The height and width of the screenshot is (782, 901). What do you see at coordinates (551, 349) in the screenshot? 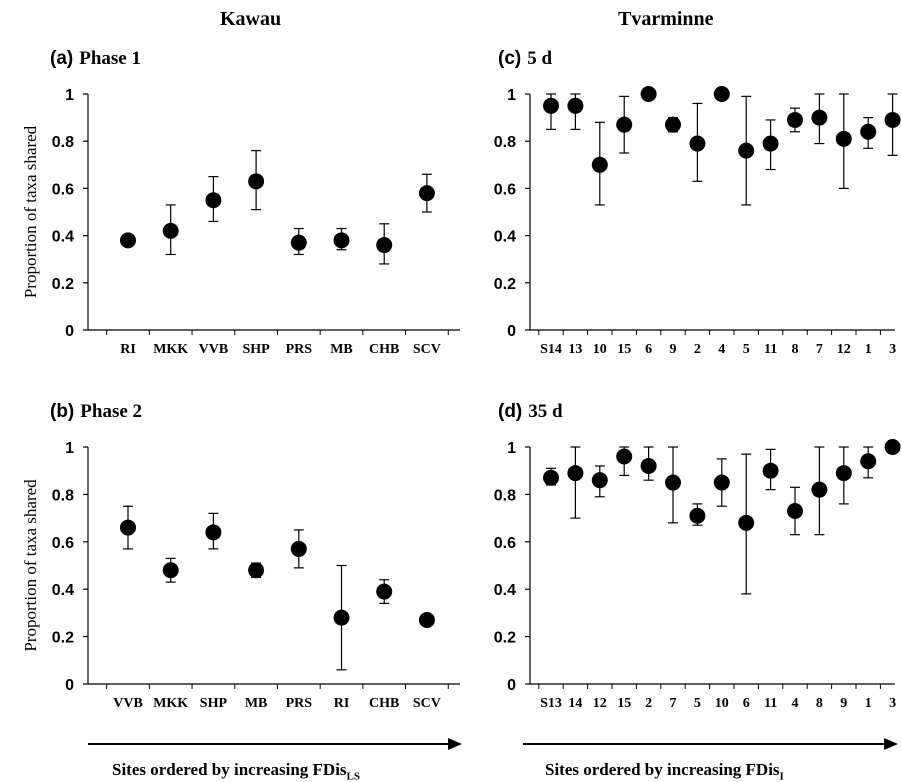
I see `panel-c-category-label: S14` at bounding box center [551, 349].